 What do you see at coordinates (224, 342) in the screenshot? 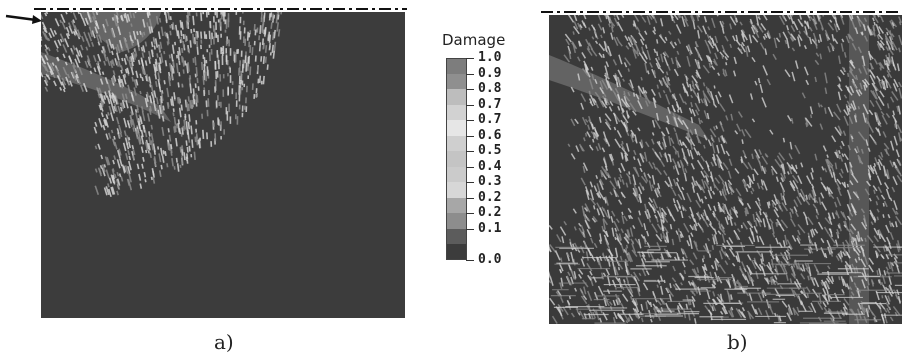
I see `caption-a: a)` at bounding box center [224, 342].